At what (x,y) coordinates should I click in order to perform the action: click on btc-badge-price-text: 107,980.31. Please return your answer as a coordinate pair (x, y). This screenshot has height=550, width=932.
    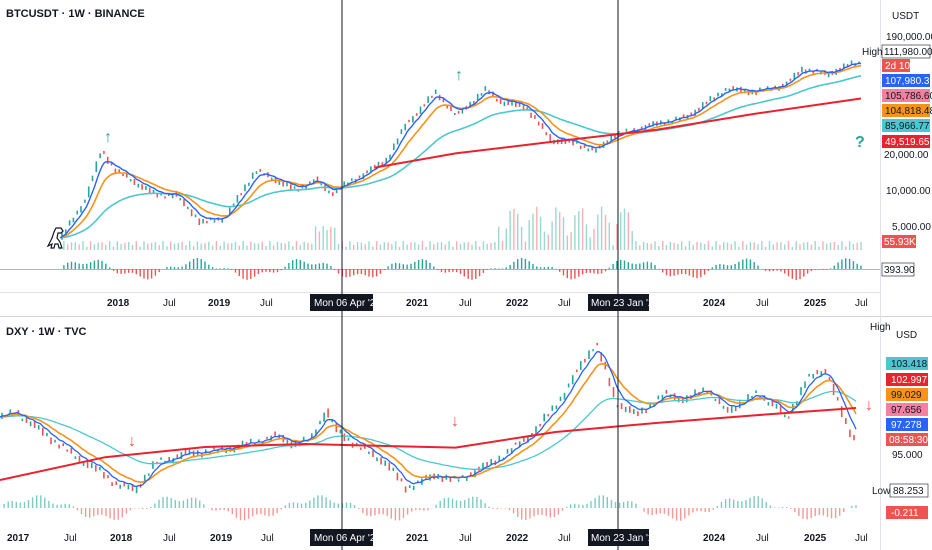
    Looking at the image, I should click on (908, 81).